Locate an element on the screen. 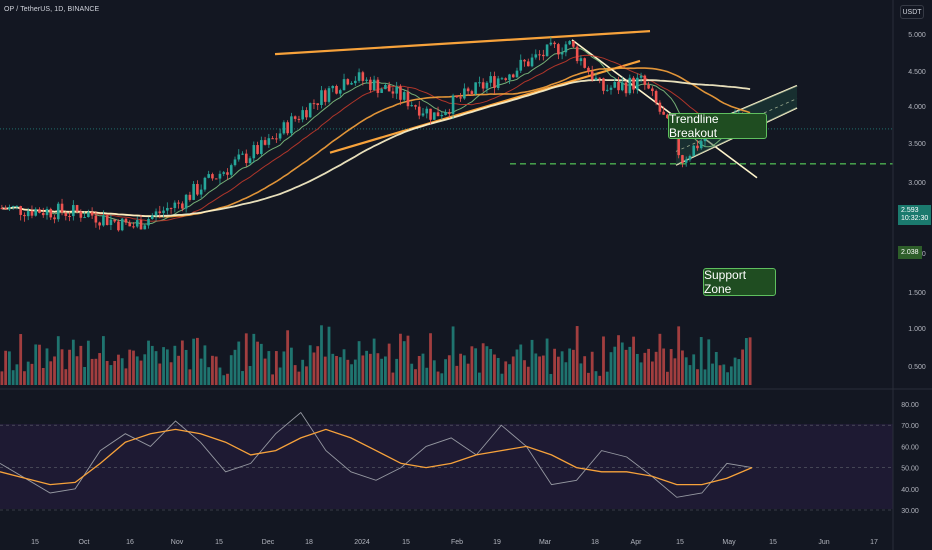  time-tick-label: 17 is located at coordinates (874, 542).